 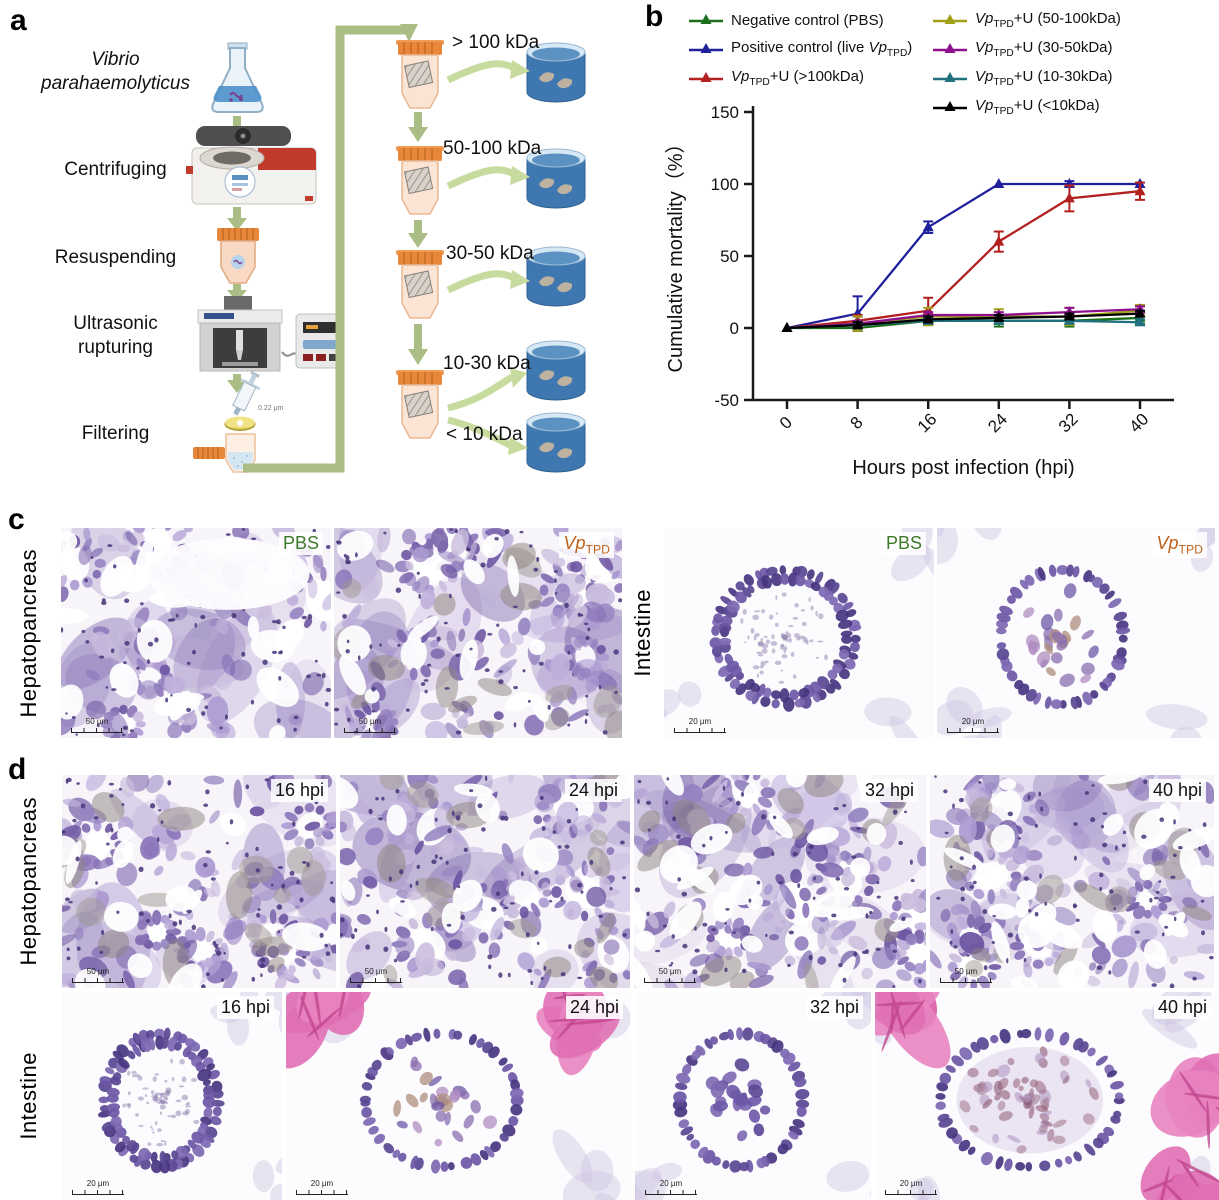 What do you see at coordinates (729, 256) in the screenshot?
I see `svg-text: 50` at bounding box center [729, 256].